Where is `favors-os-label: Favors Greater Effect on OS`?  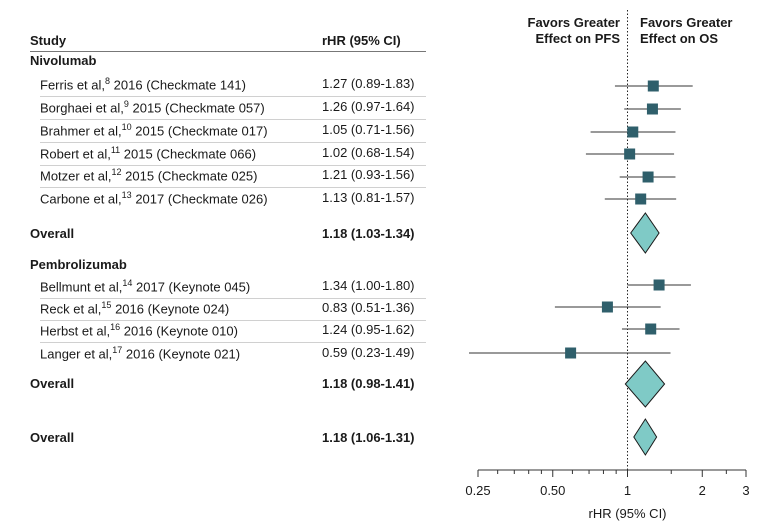
favors-os-label: Favors Greater Effect on OS is located at coordinates (700, 31).